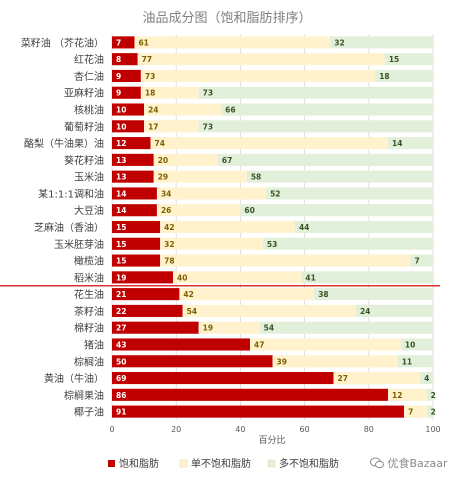  Describe the element at coordinates (169, 261) in the screenshot. I see `bar-value-label: 78` at that location.